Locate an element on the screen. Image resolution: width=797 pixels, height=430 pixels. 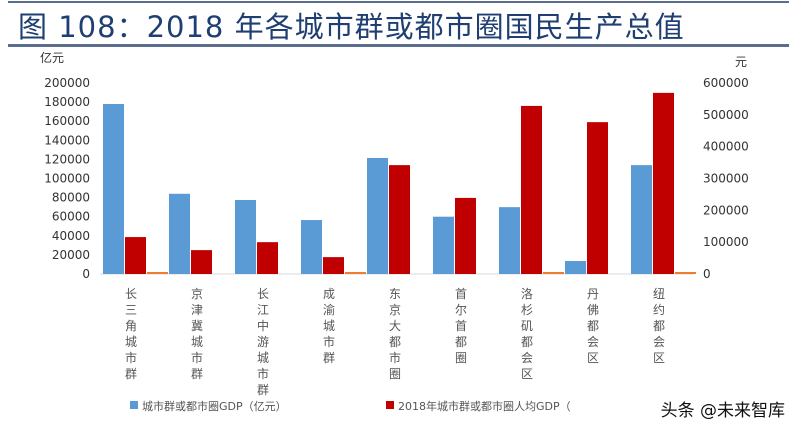
right-axis-tick: 500000 is located at coordinates (726, 115).